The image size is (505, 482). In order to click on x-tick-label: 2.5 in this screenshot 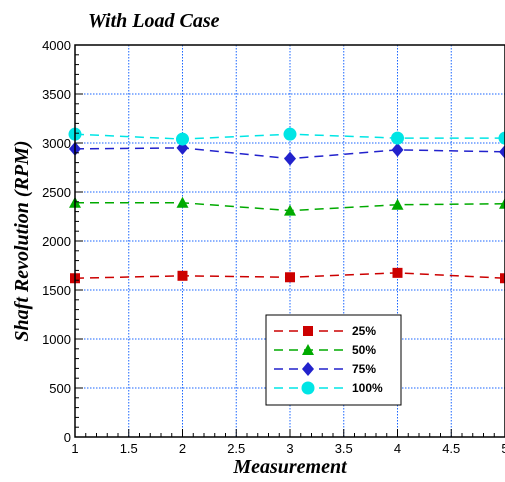, I will do `click(236, 448)`.